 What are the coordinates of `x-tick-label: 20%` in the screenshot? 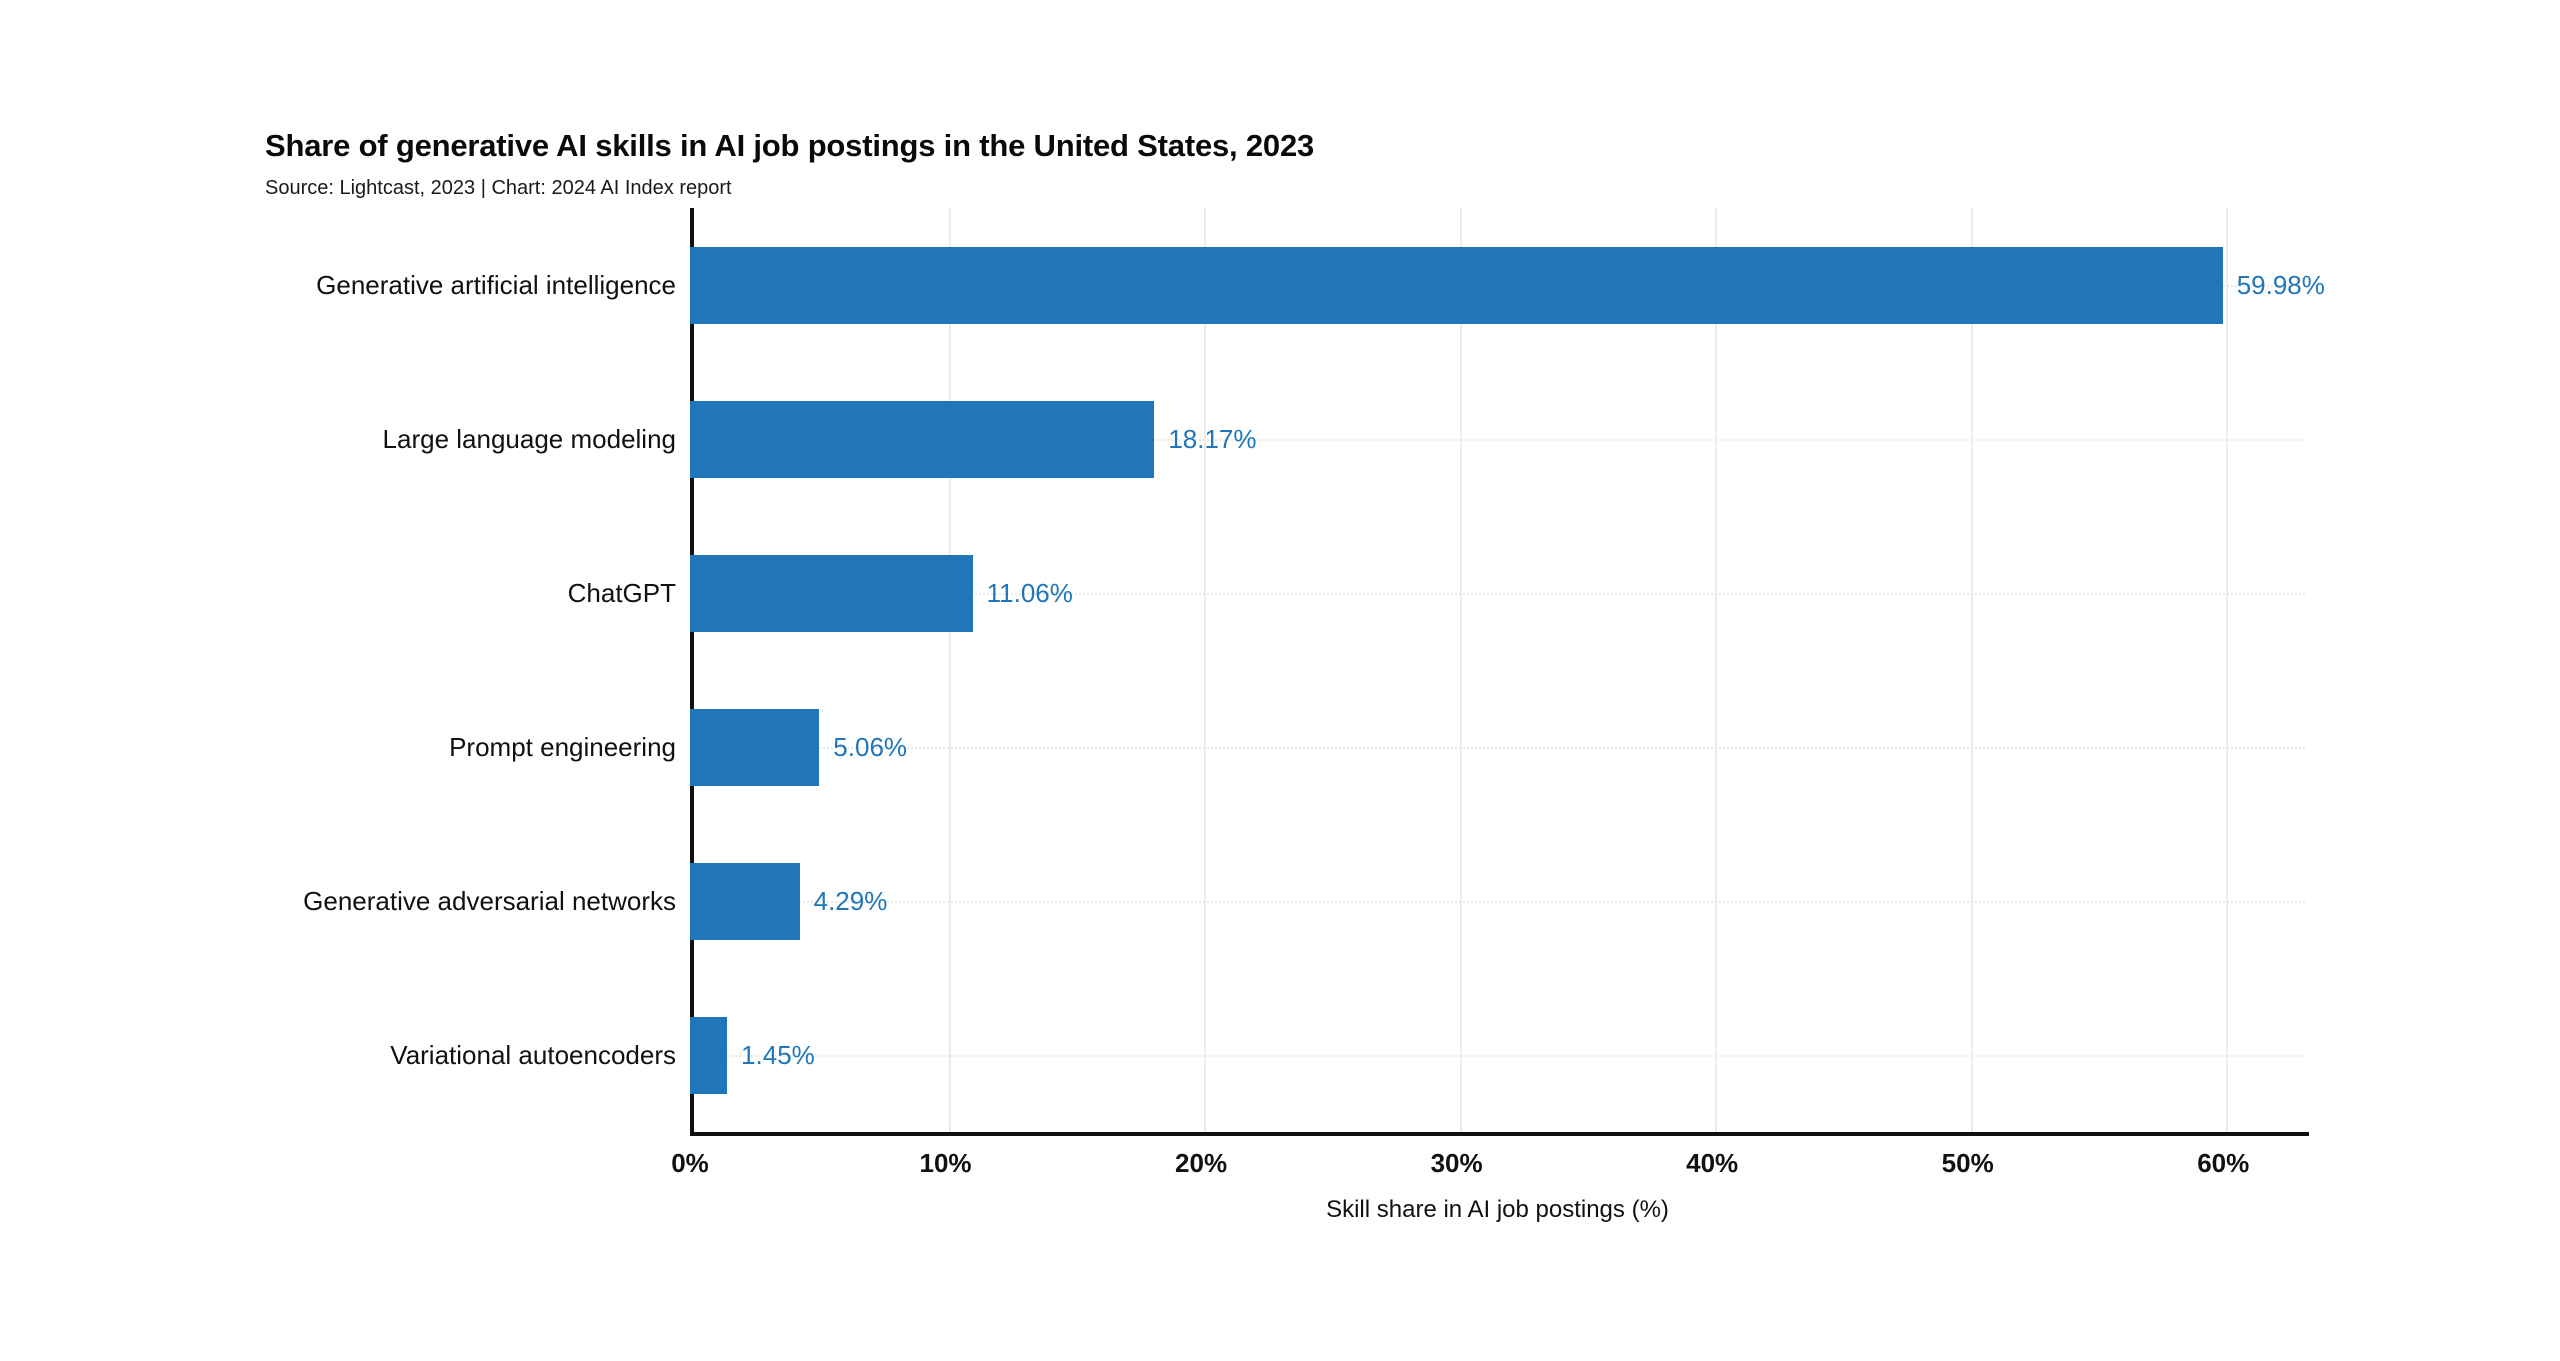 It's located at (1201, 1163).